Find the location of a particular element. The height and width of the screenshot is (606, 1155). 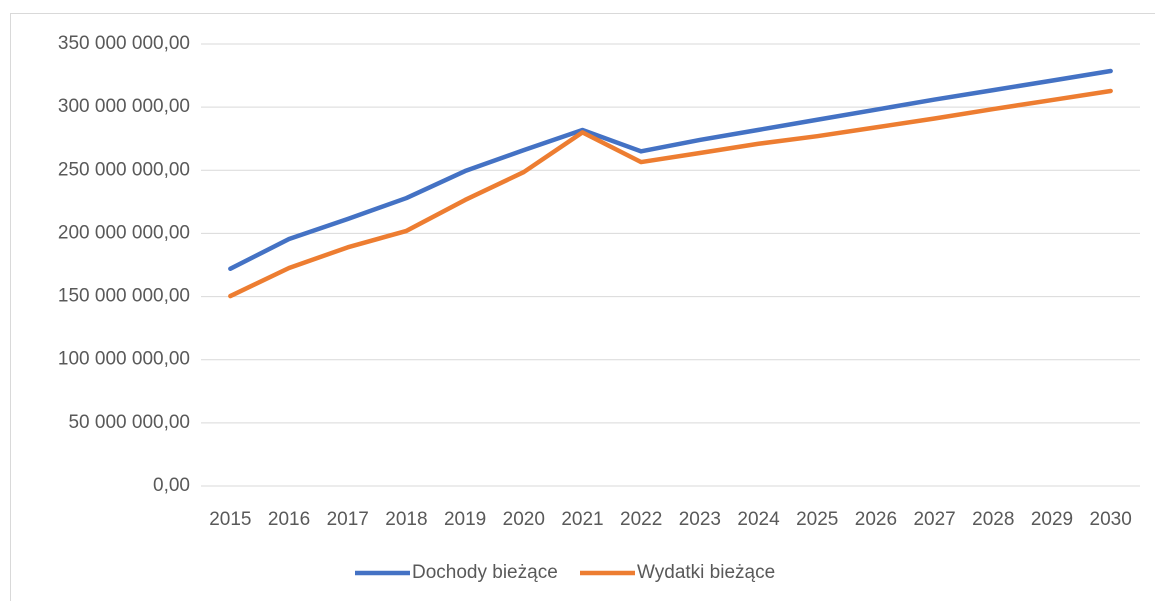

legend-label: Dochody bieżące is located at coordinates (485, 572).